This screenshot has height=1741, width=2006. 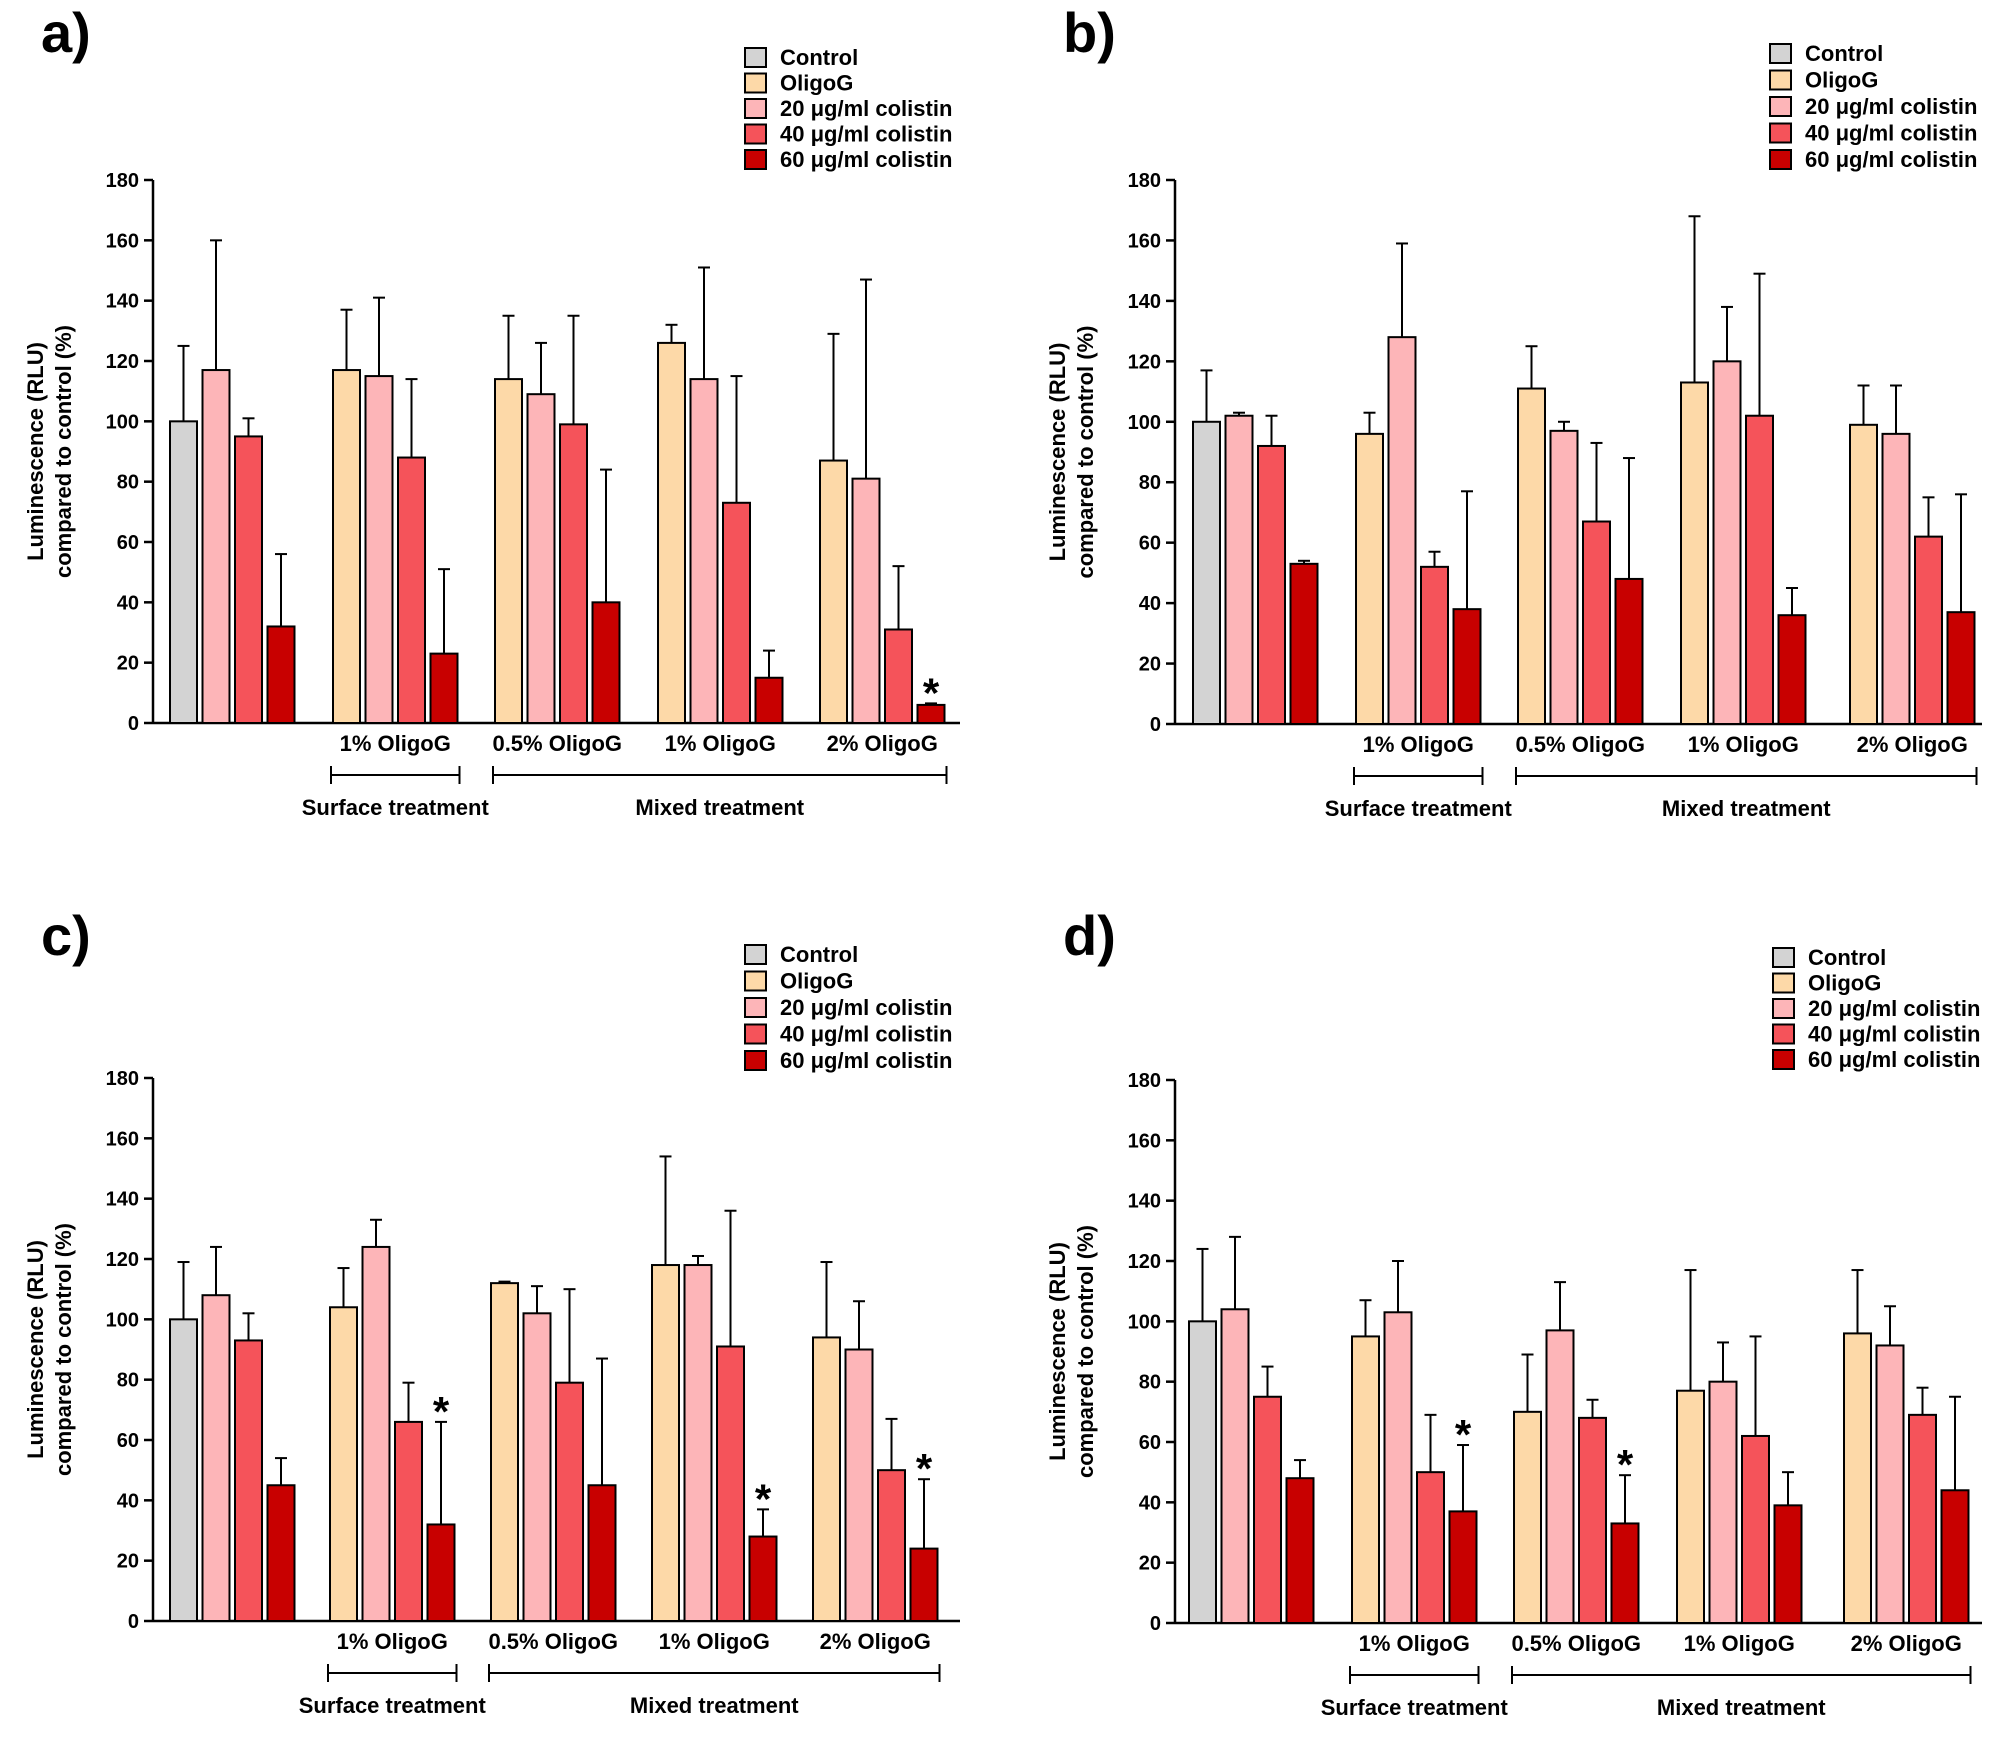 What do you see at coordinates (1089, 935) in the screenshot?
I see `panel-label: d)` at bounding box center [1089, 935].